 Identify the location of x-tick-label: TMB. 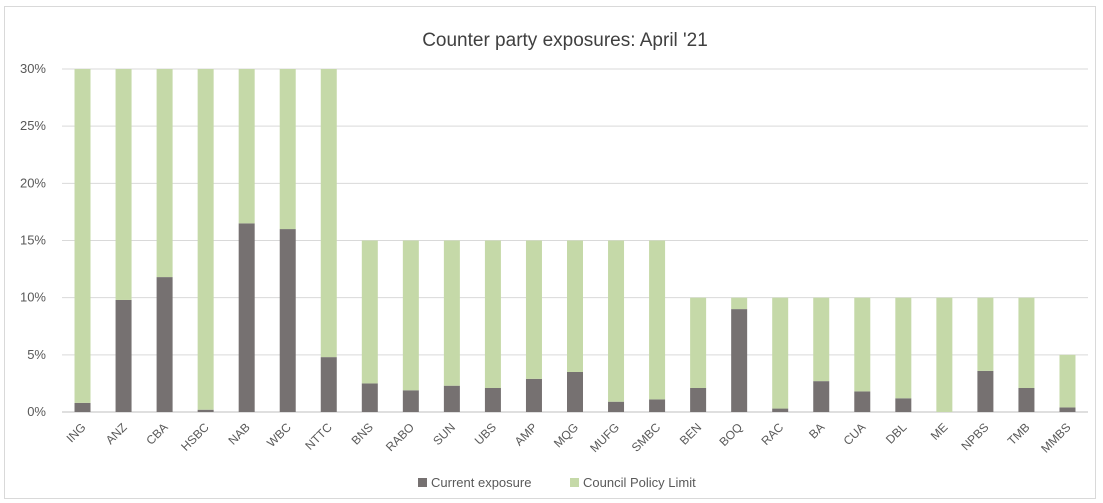
(1019, 434).